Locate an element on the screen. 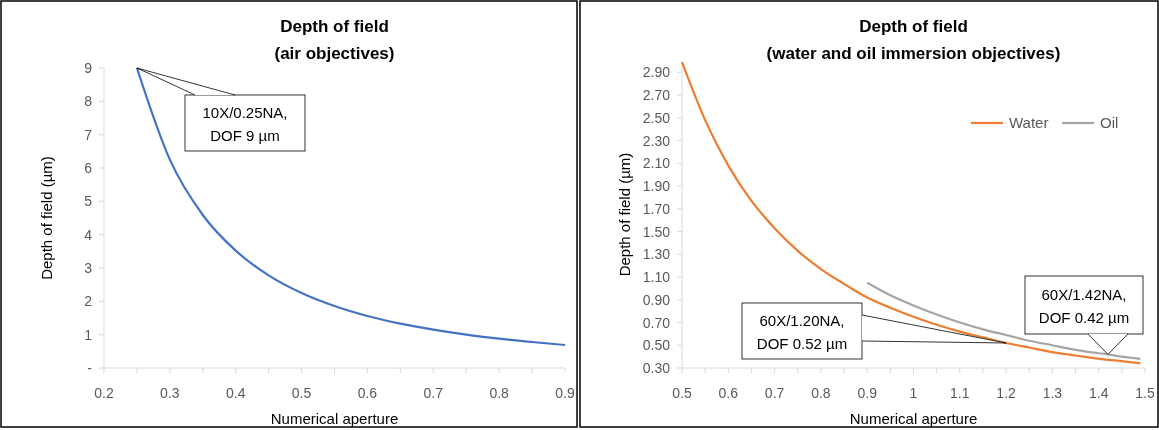 The image size is (1159, 430). x-tick-label: 1 is located at coordinates (913, 393).